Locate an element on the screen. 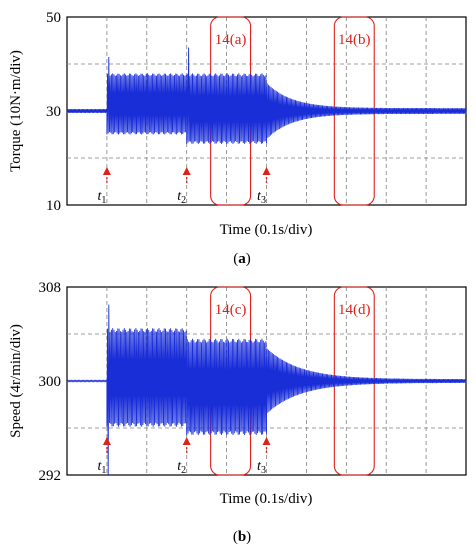  y-axis-label: Speed (4r/min/div) is located at coordinates (16, 381).